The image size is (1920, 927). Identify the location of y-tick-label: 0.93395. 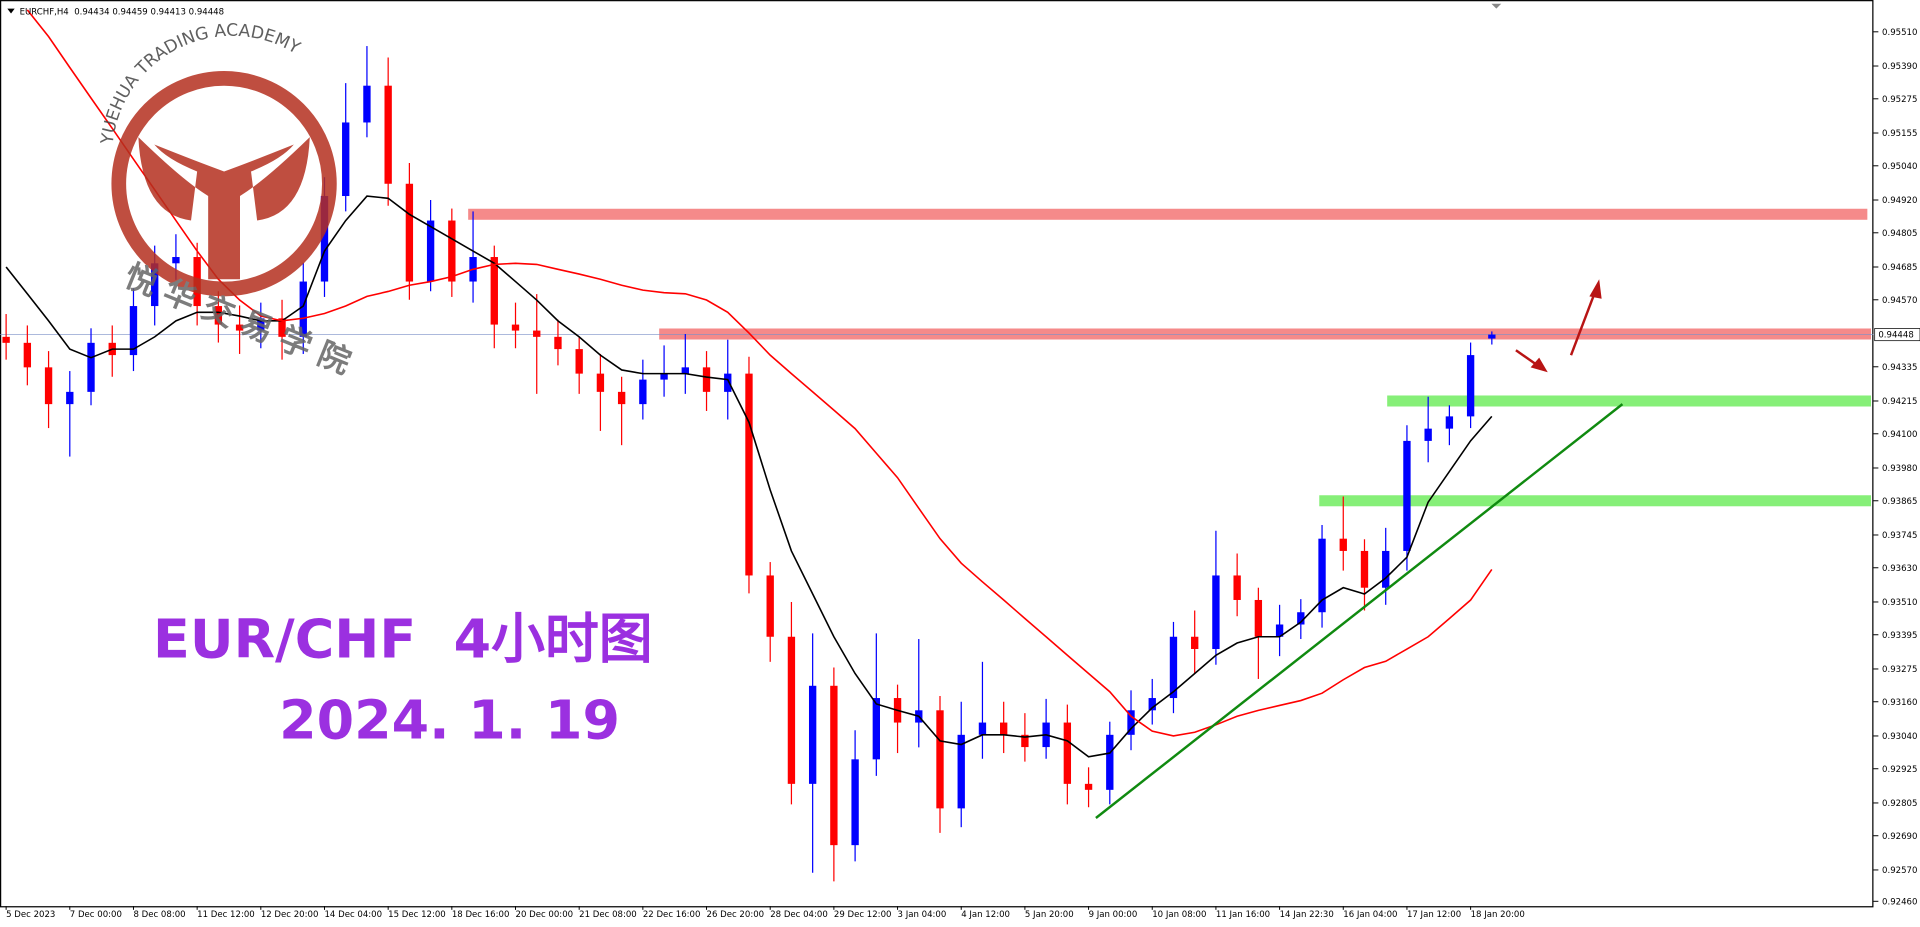
(1899, 636).